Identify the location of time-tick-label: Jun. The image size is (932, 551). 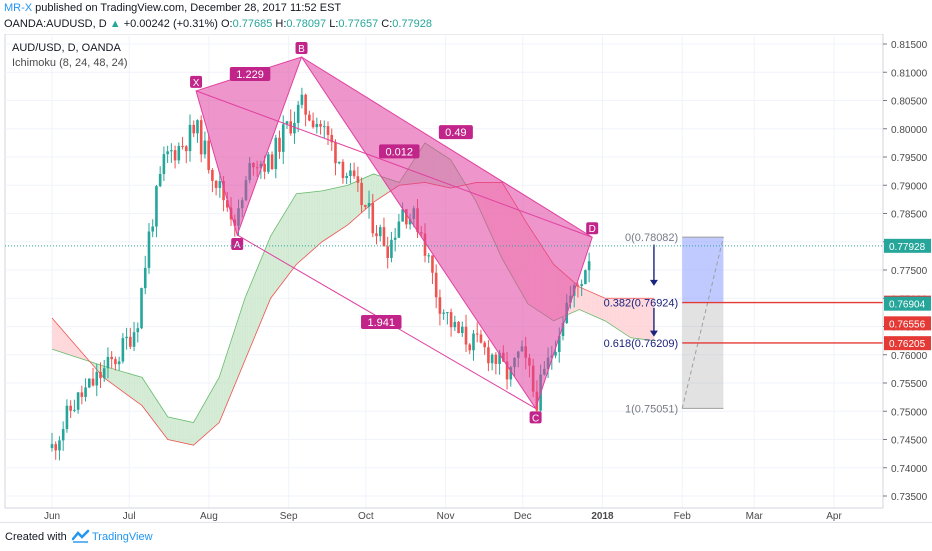
(52, 516).